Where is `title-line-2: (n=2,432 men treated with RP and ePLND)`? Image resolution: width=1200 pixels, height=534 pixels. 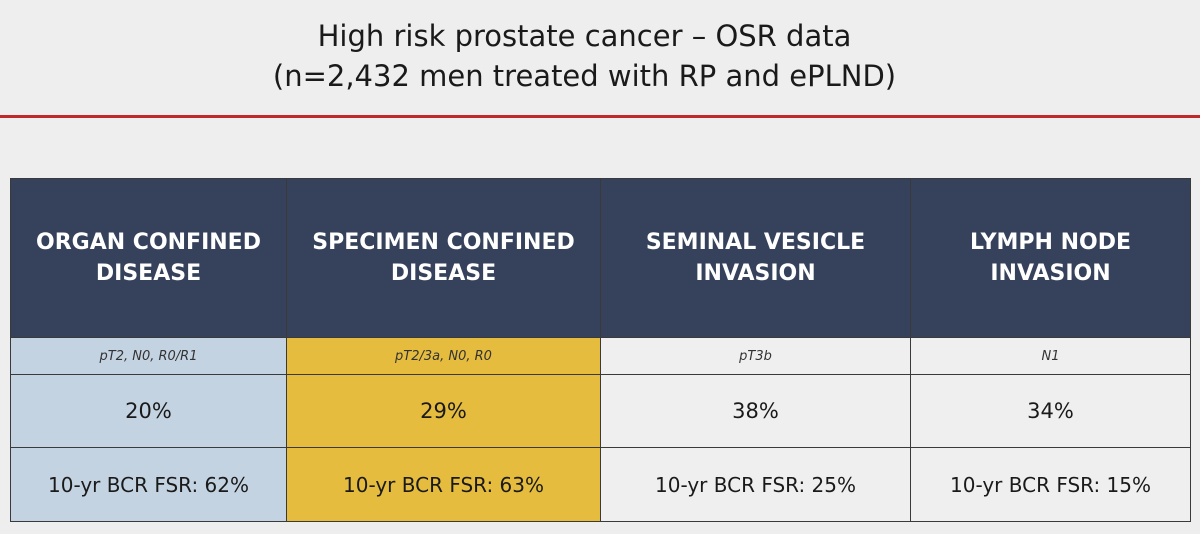 title-line-2: (n=2,432 men treated with RP and ePLND) is located at coordinates (584, 76).